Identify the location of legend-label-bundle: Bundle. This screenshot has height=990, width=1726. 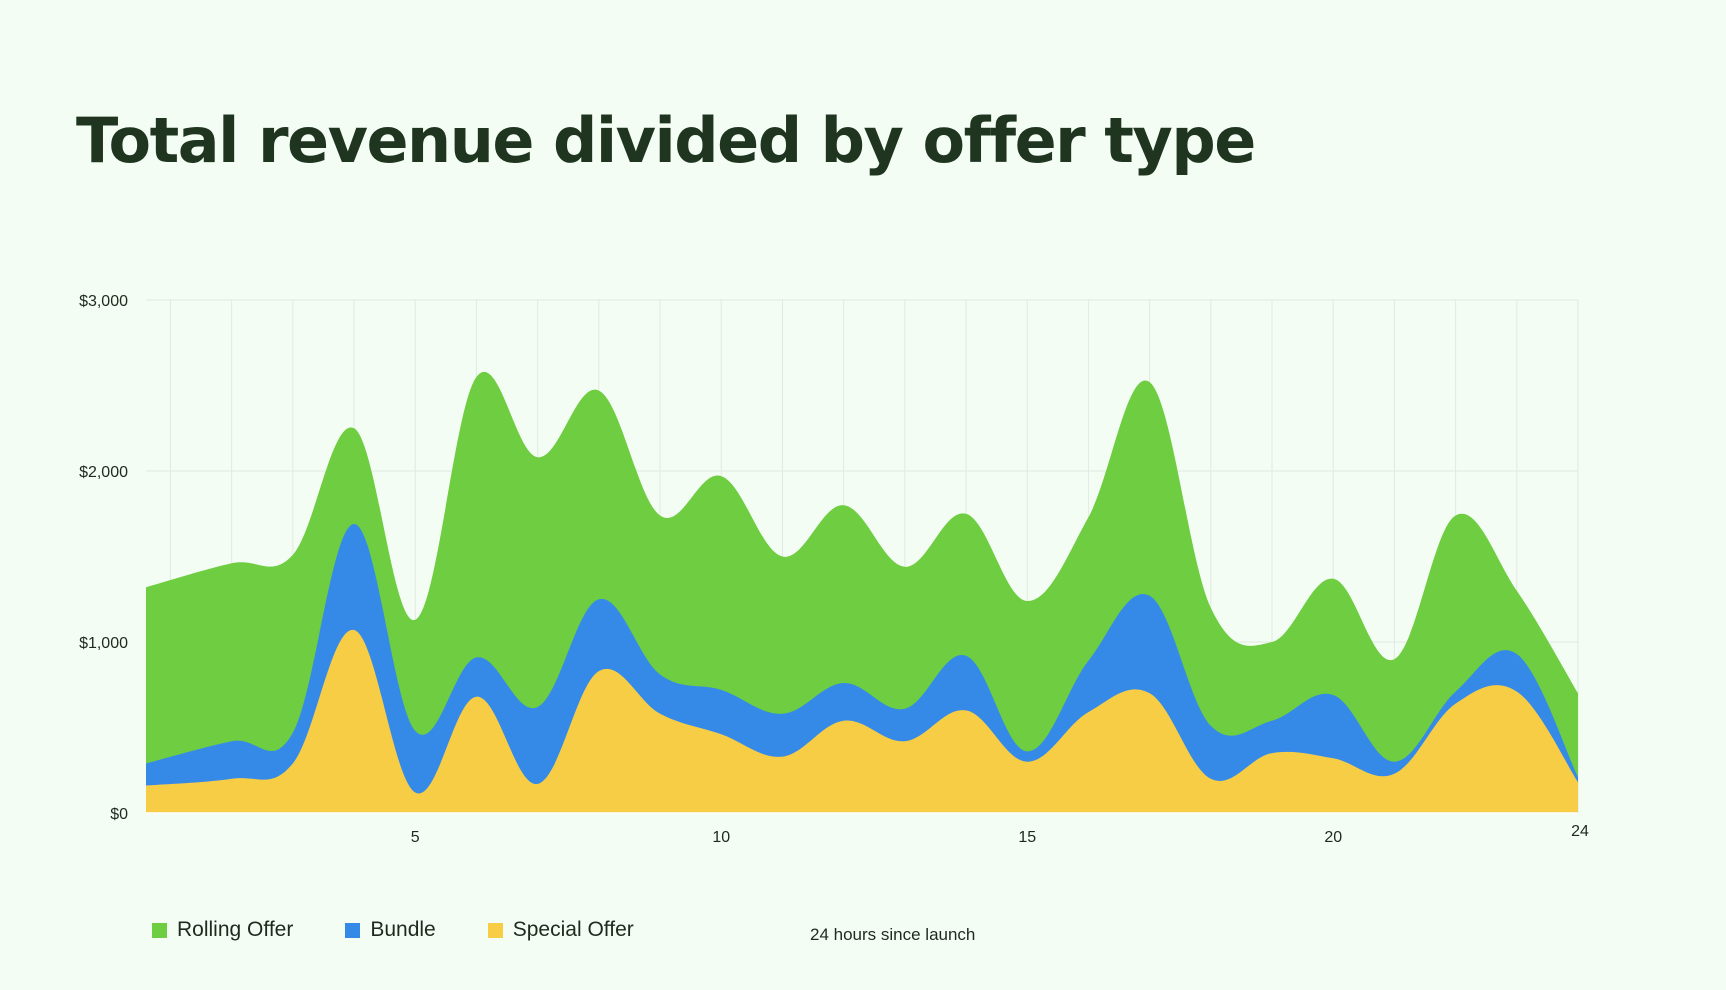
(403, 929).